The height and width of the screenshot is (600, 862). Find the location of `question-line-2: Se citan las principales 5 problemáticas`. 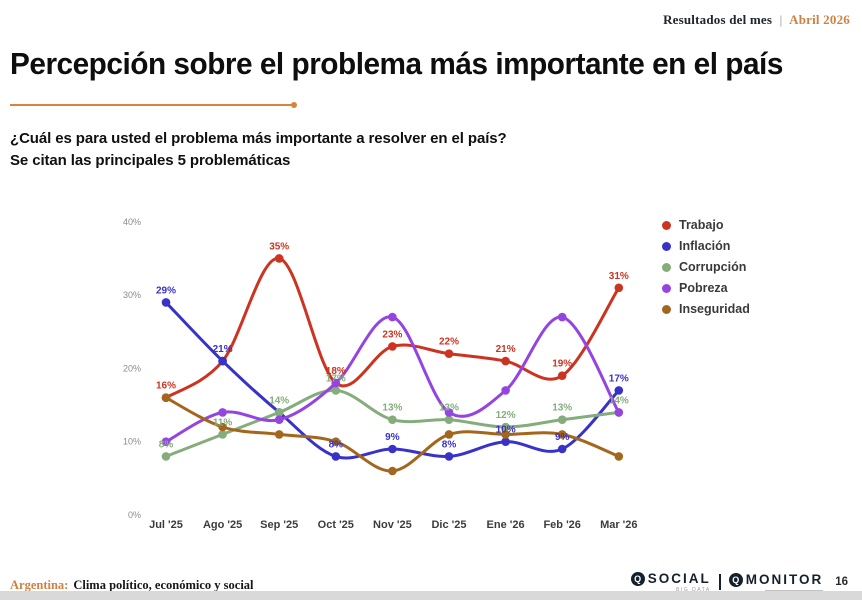

question-line-2: Se citan las principales 5 problemáticas is located at coordinates (150, 160).